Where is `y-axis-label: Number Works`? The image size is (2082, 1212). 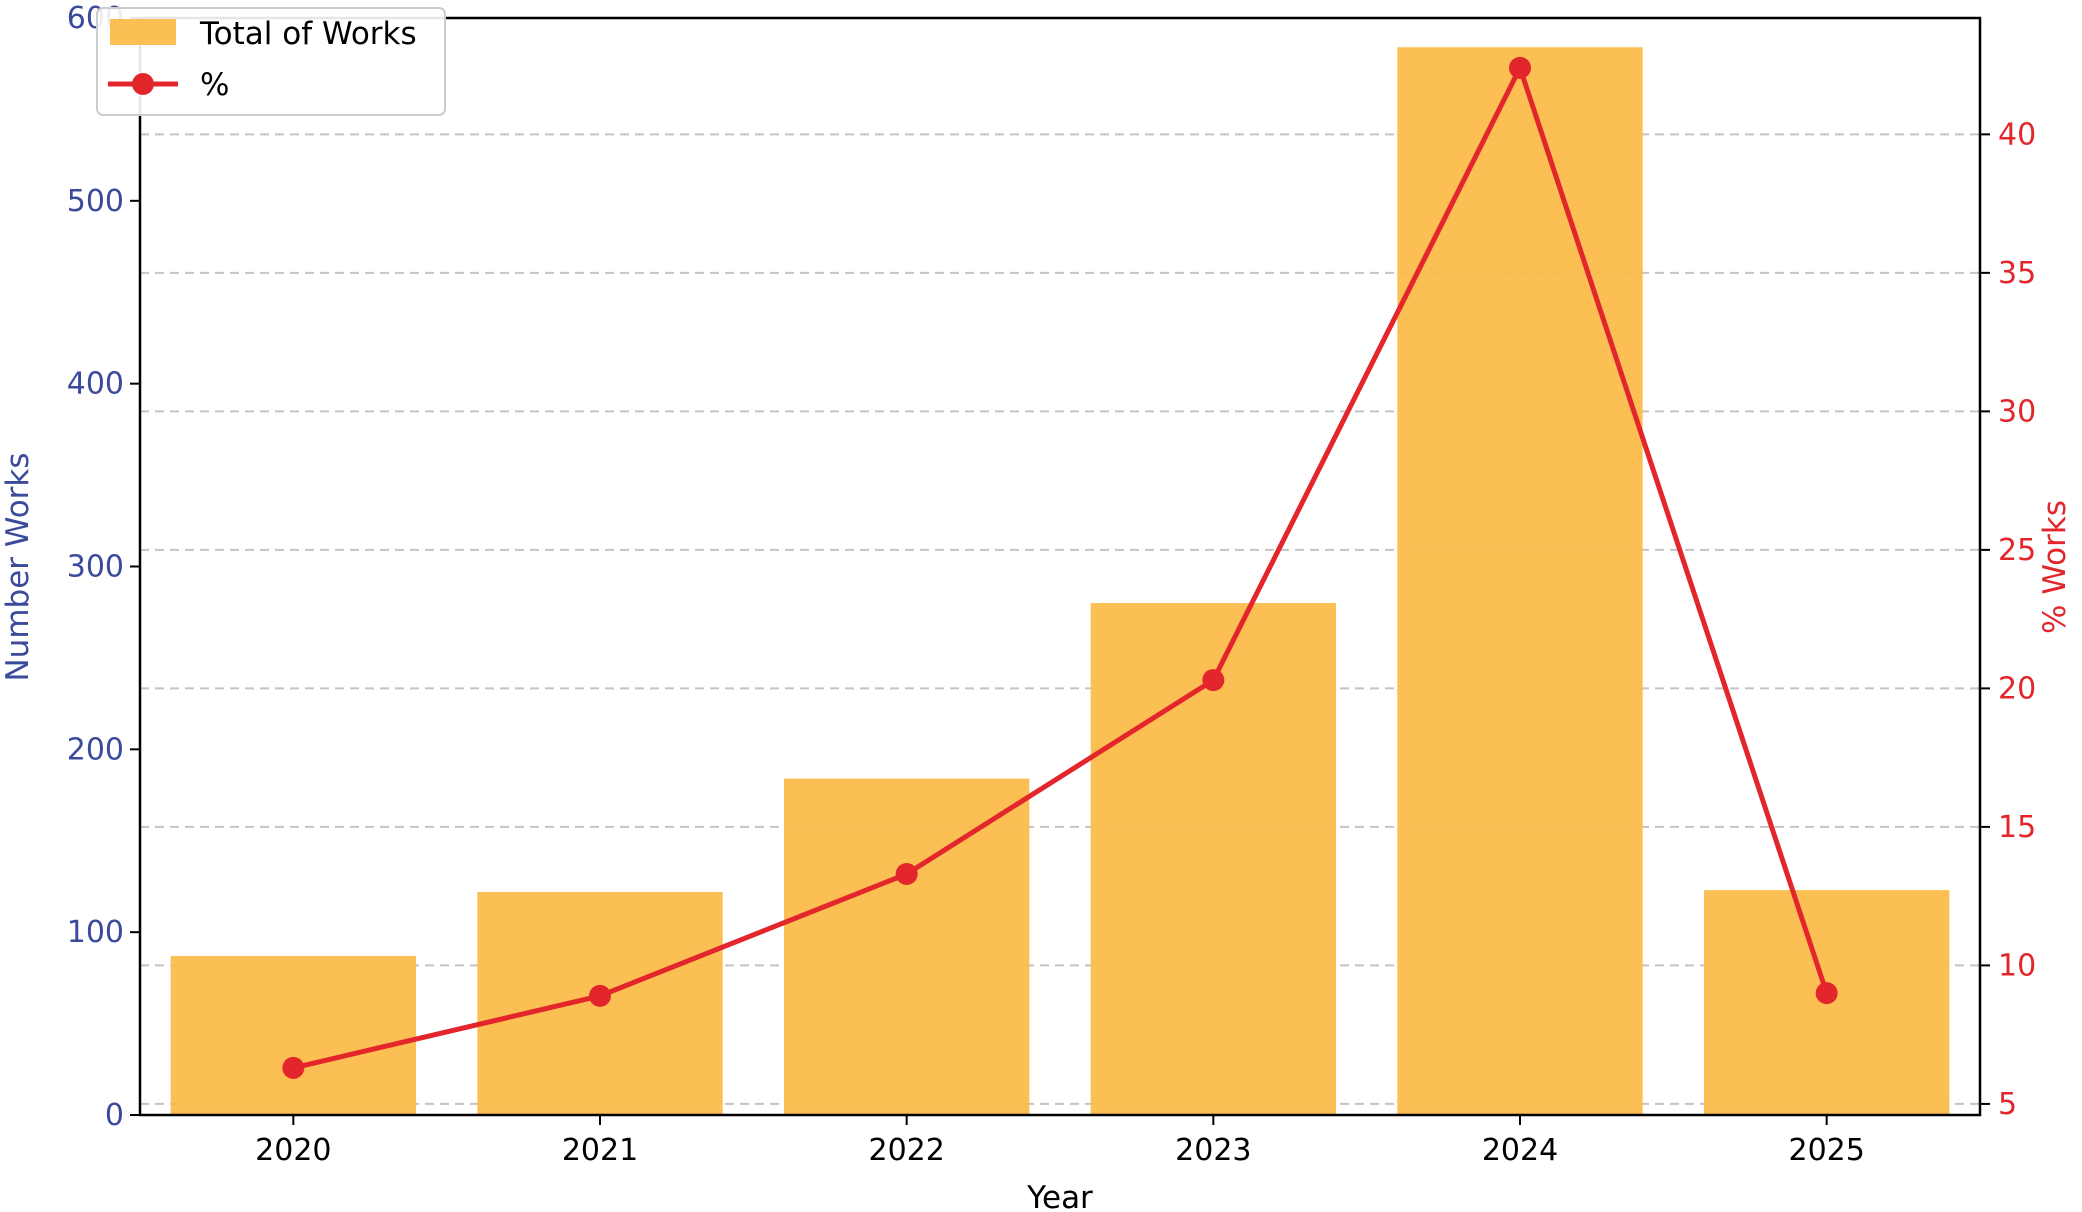
y-axis-label: Number Works is located at coordinates (18, 566).